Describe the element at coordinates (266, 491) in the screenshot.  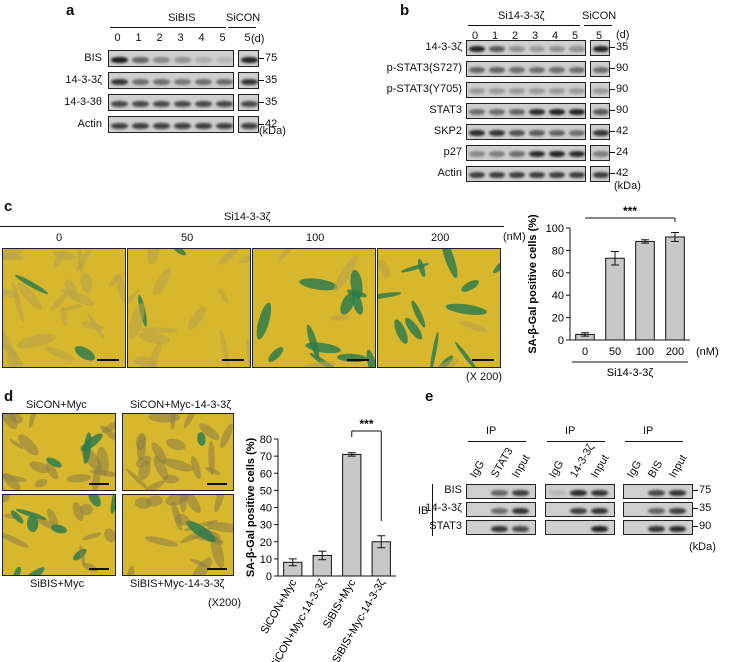
I see `y-tick-label: 50` at that location.